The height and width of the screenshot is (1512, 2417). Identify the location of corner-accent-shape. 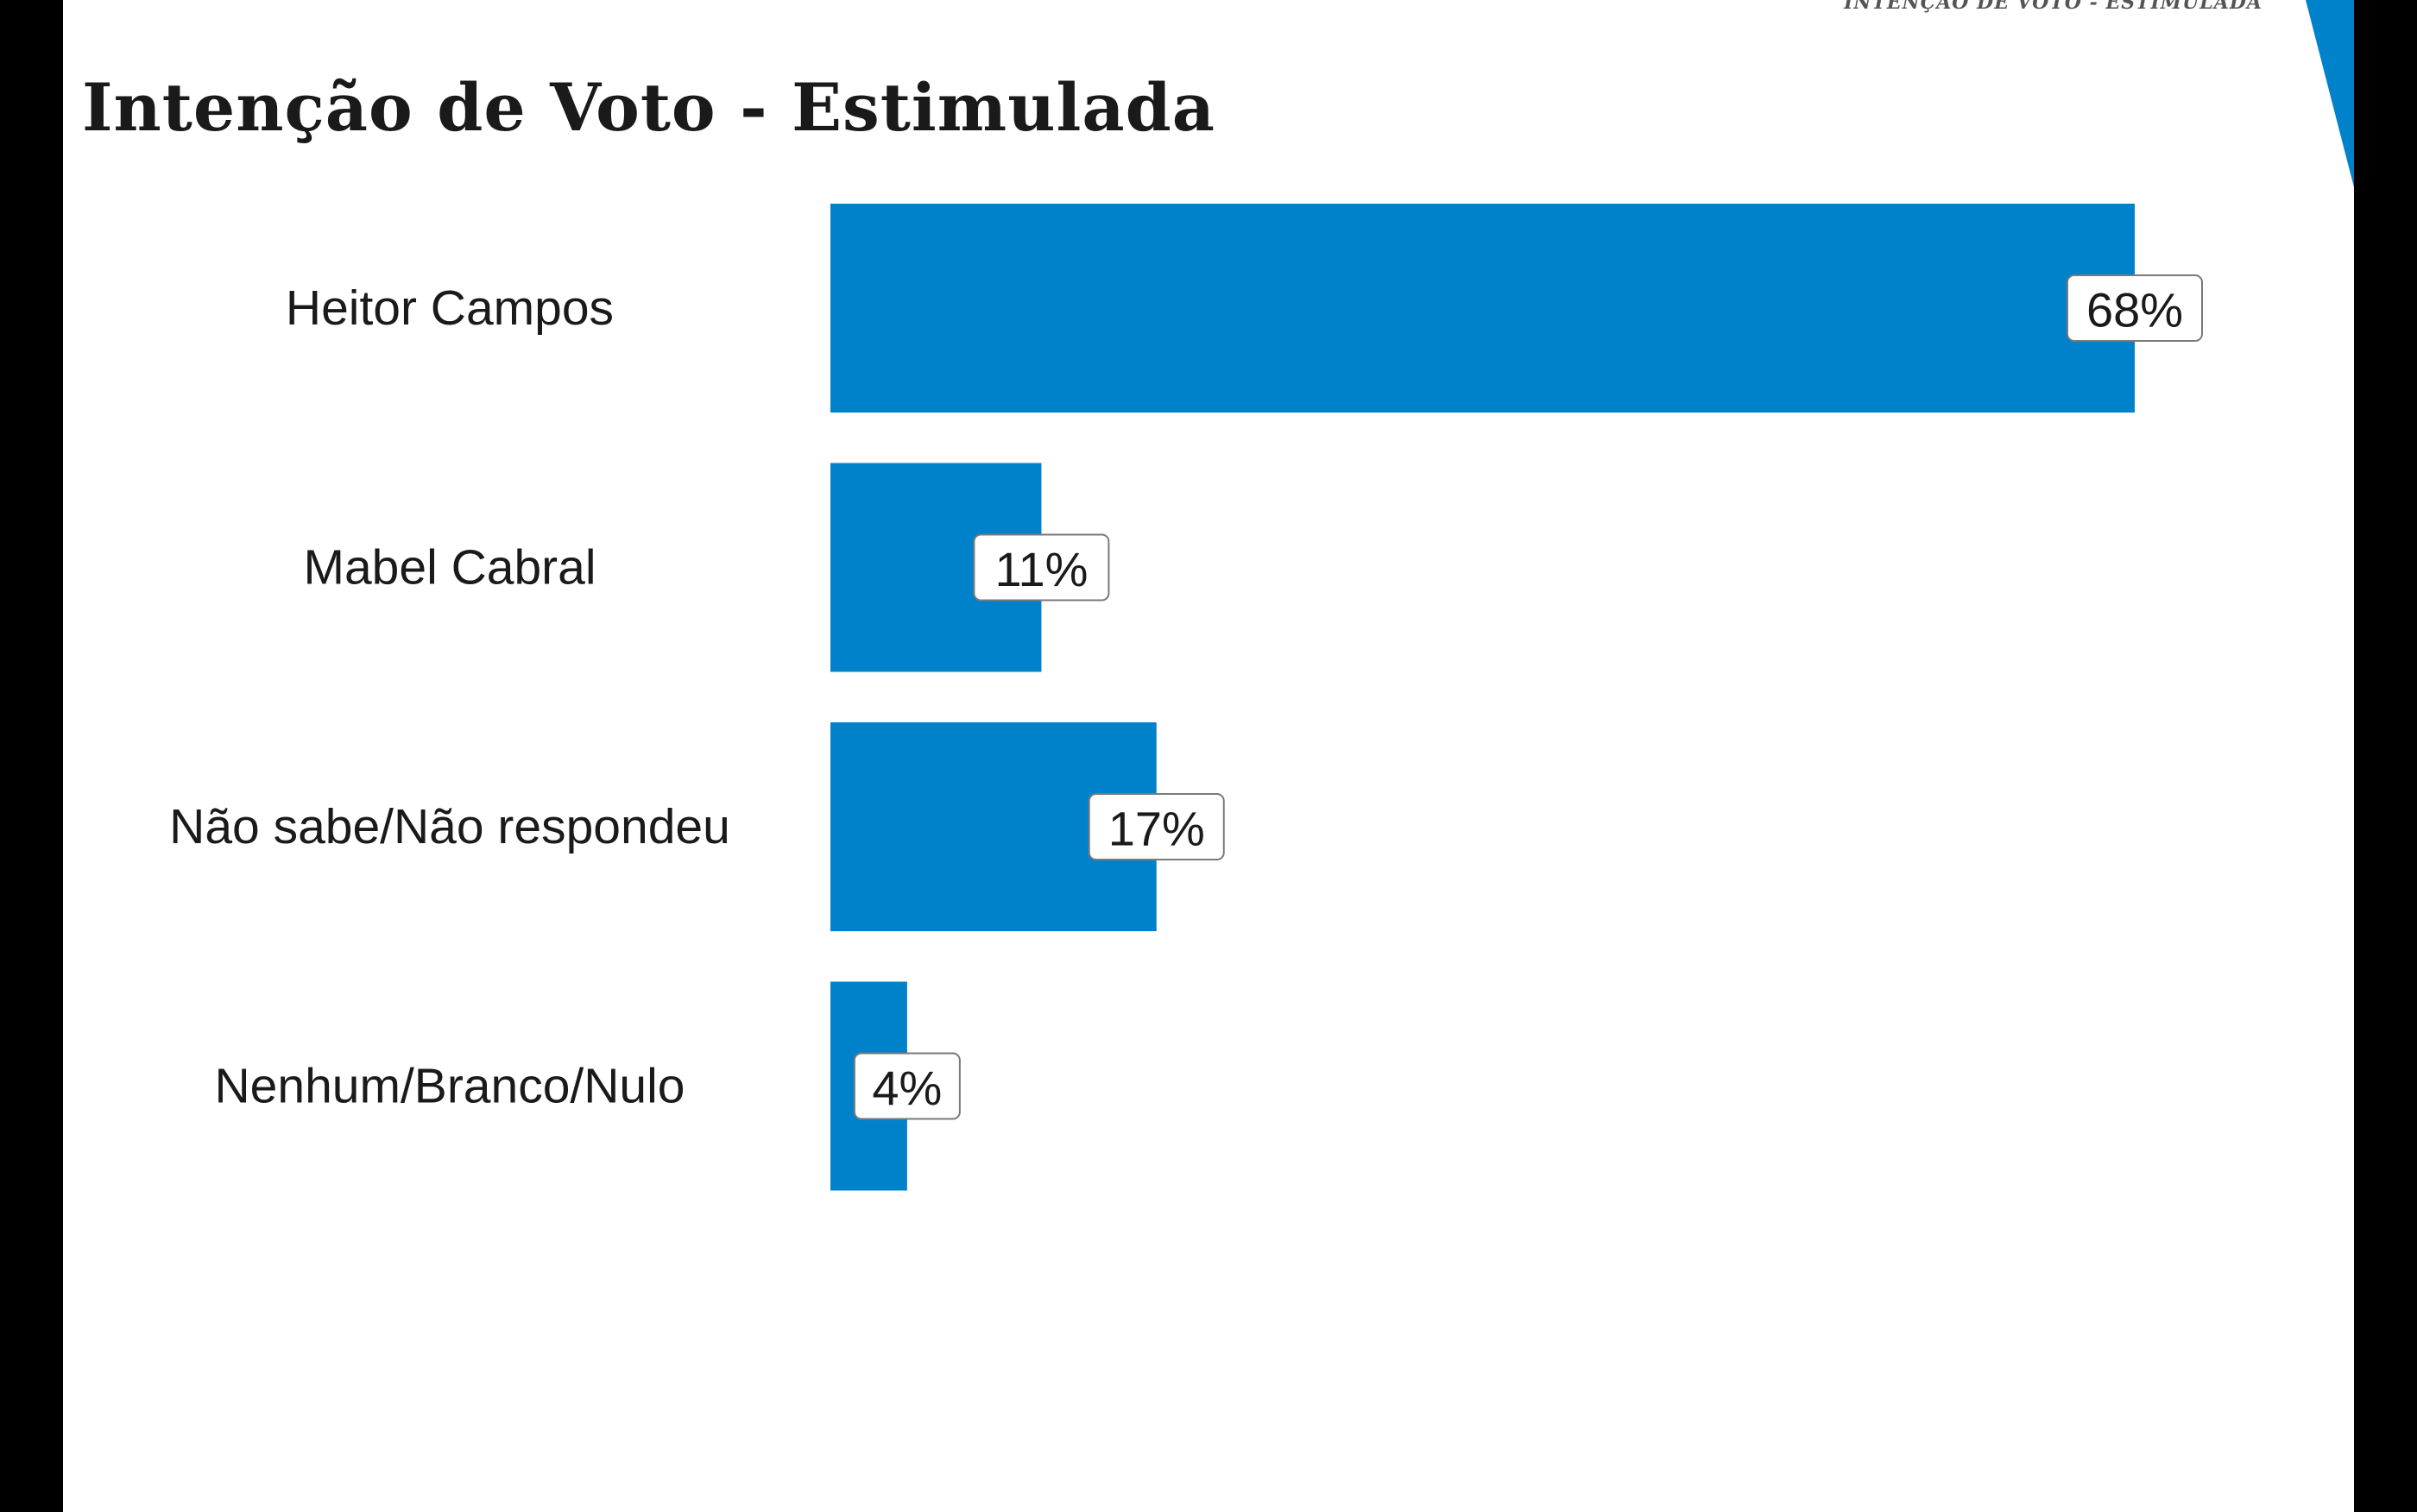
(2330, 94).